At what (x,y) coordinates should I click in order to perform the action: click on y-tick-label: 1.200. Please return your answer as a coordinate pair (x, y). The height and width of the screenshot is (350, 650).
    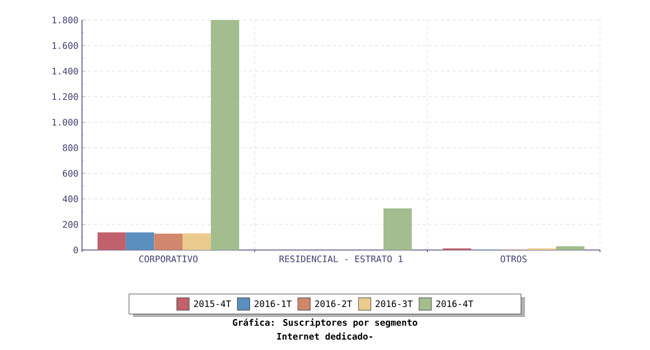
    Looking at the image, I should click on (65, 96).